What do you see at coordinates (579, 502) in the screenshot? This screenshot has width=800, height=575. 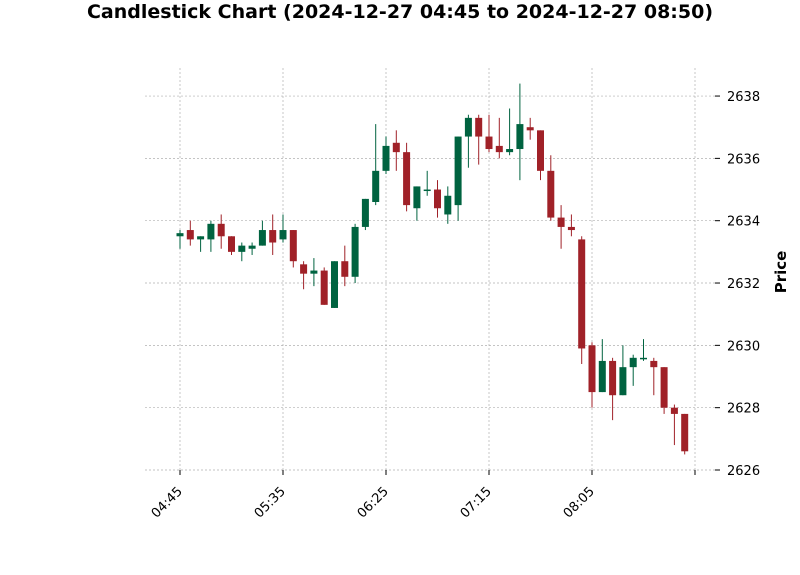 I see `x-tick-label: 08:05` at bounding box center [579, 502].